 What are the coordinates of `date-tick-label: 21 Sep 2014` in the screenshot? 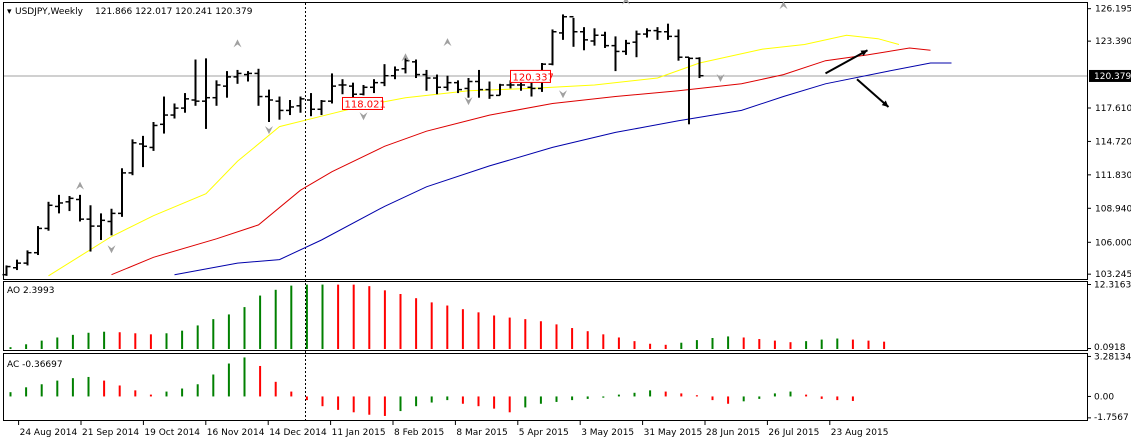 It's located at (110, 433).